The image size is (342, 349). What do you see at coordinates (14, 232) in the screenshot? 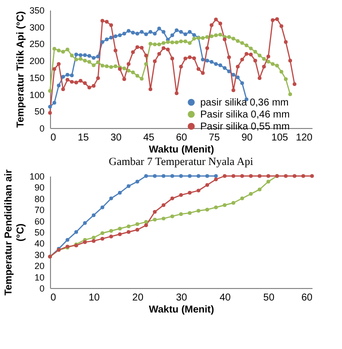
I see `y-axis-title: Temperatur Pendidihan air (°C)` at bounding box center [14, 232].